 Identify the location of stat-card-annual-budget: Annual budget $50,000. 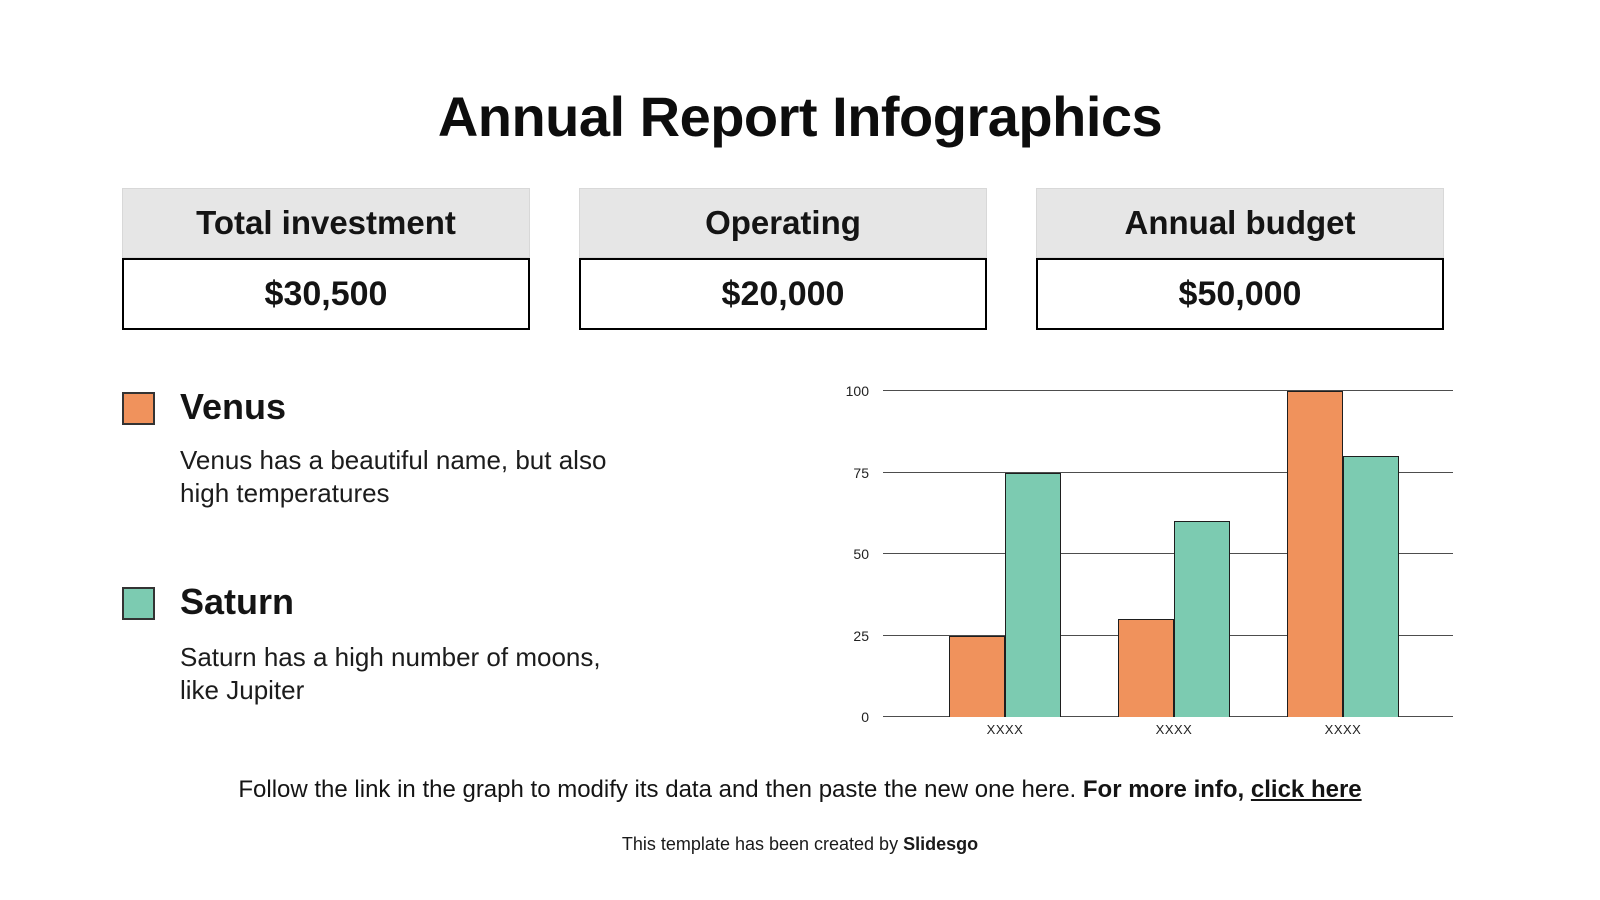
(1240, 259).